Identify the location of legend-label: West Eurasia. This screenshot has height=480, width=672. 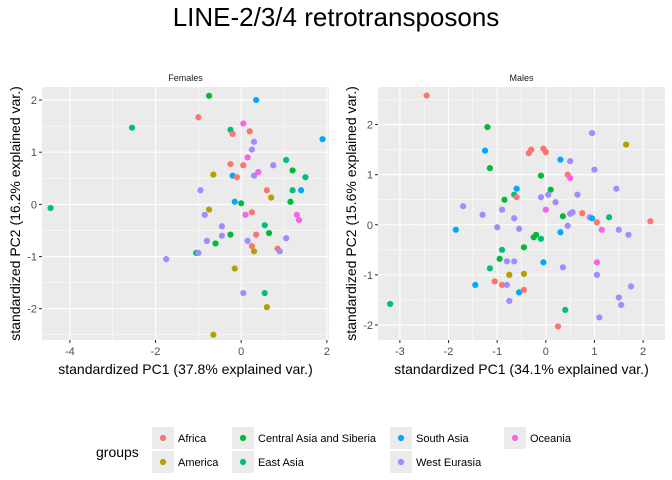
(449, 463).